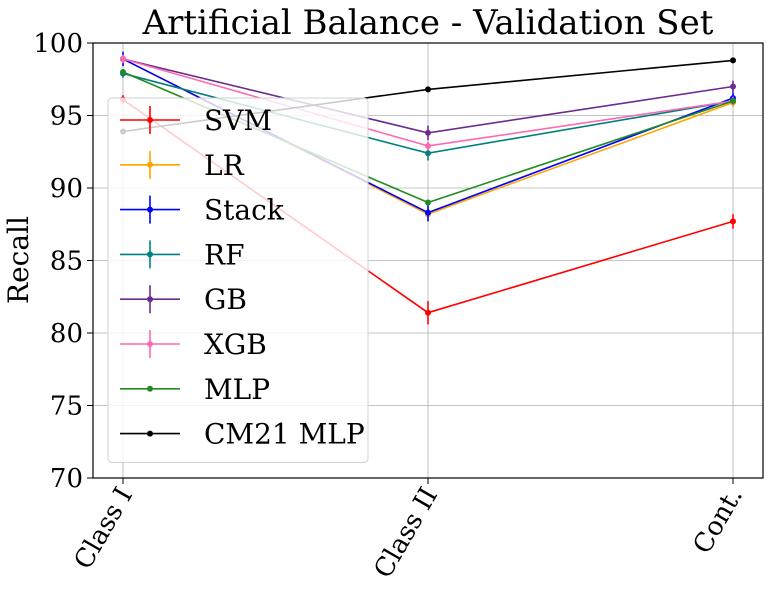 The image size is (769, 591). What do you see at coordinates (66, 117) in the screenshot?
I see `y-tick-label: 95` at bounding box center [66, 117].